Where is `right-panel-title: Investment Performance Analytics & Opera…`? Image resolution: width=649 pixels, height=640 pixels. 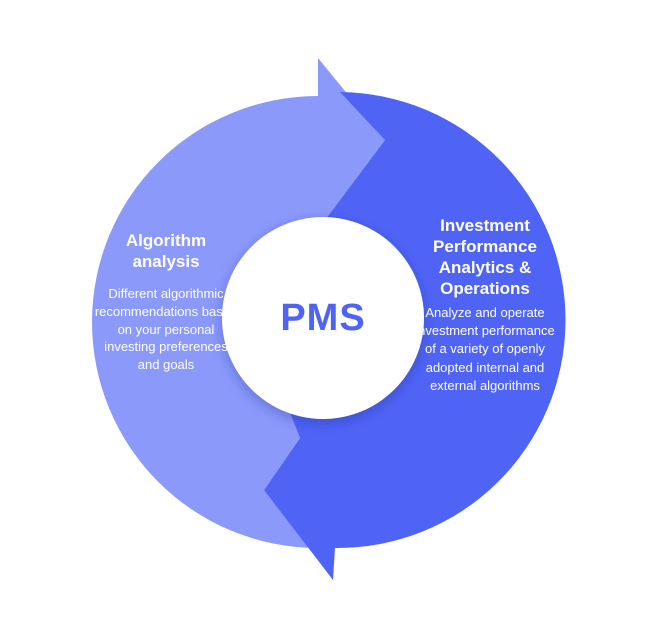
right-panel-title: Investment Performance Analytics & Opera… is located at coordinates (485, 257).